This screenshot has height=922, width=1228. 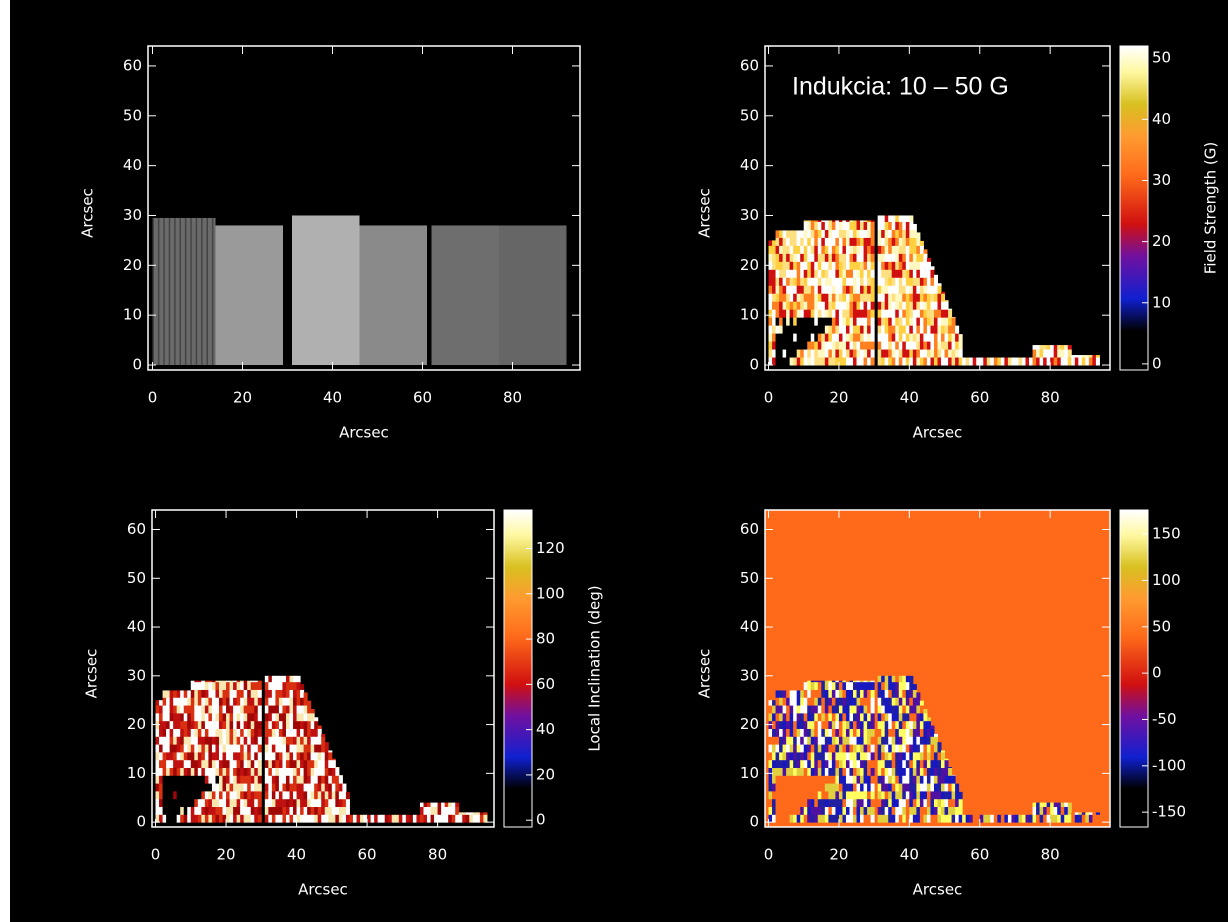 I want to click on y-axis-label: Arcsec, so click(x=92, y=674).